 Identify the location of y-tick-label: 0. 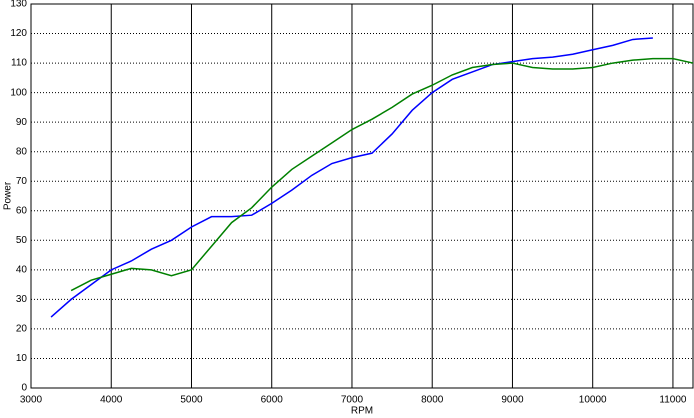
(24, 388).